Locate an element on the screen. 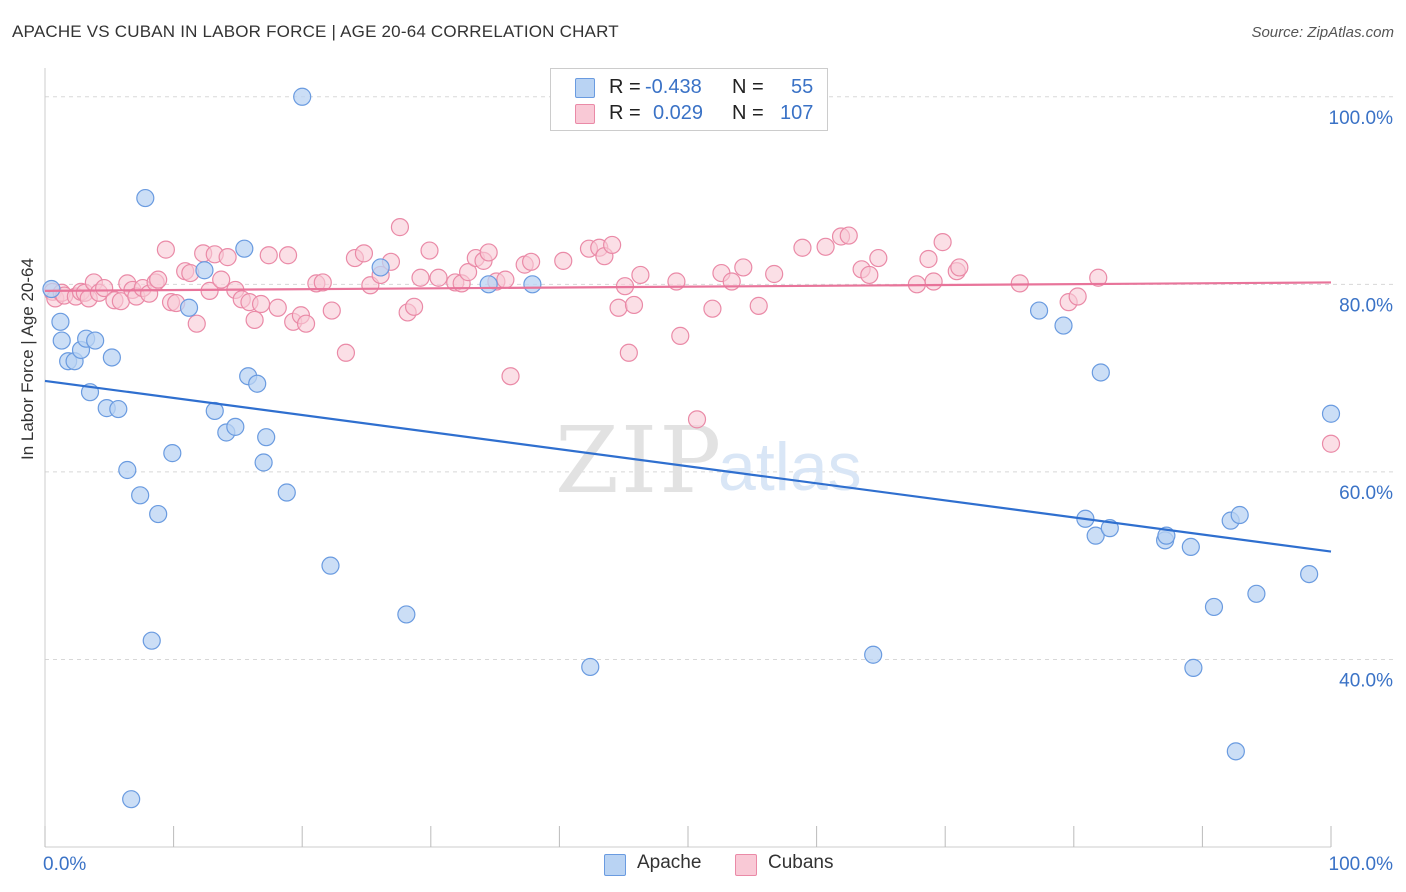  correlation-legend: R = -0.438 N = 55 R = 0.029 N = 107 is located at coordinates (689, 99).